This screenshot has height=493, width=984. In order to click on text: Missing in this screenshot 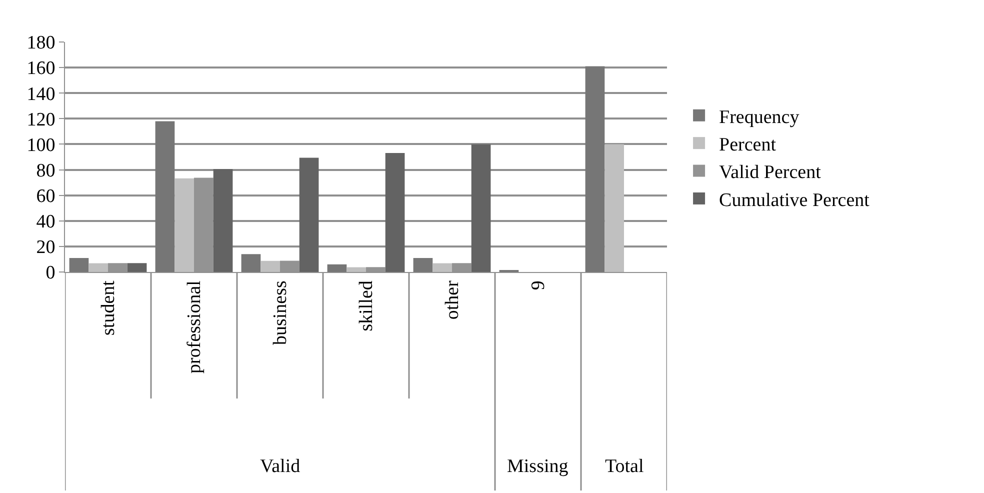, I will do `click(538, 466)`.